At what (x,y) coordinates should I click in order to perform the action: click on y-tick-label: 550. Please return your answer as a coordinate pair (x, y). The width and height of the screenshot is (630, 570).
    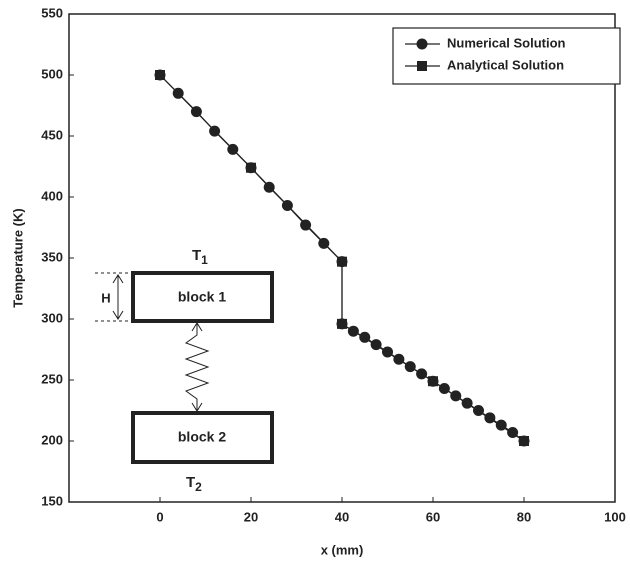
    Looking at the image, I should click on (52, 12).